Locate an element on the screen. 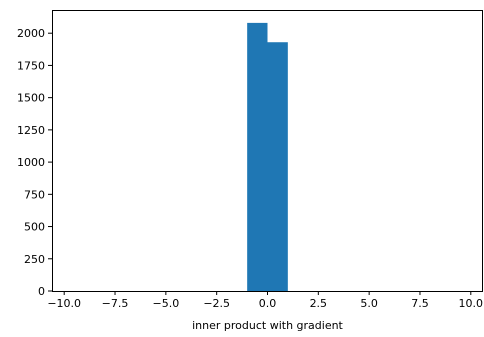 The image size is (484, 337). y-tick-label: 0 is located at coordinates (41, 291).